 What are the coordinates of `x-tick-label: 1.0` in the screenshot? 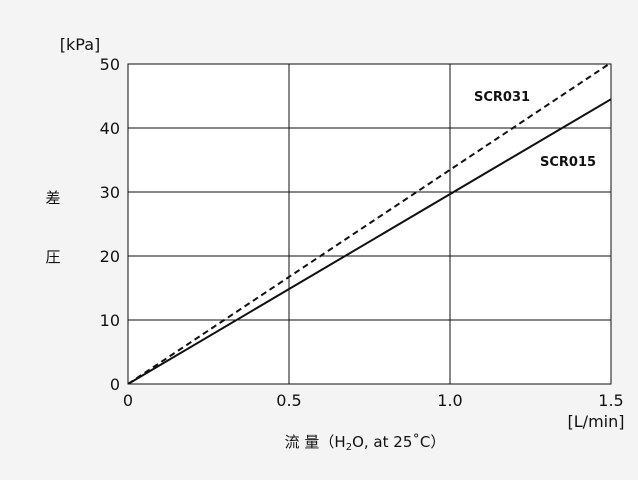 It's located at (449, 400).